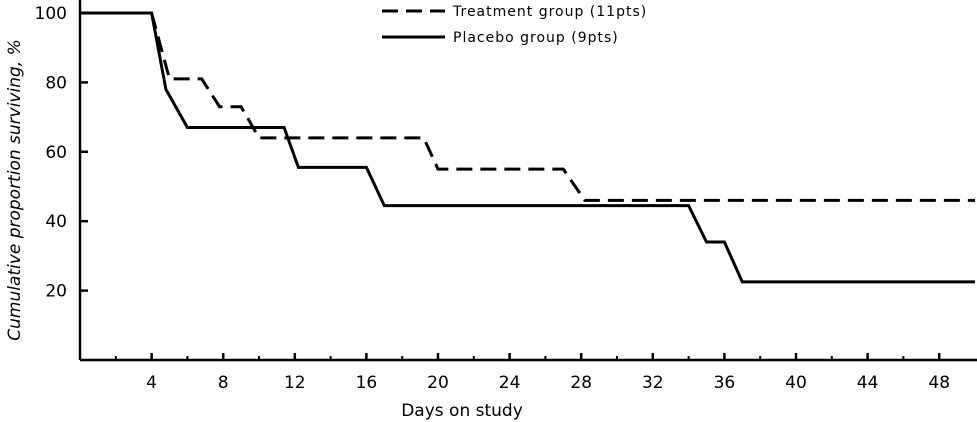 This screenshot has height=422, width=977. Describe the element at coordinates (56, 83) in the screenshot. I see `y-tick-label: 80` at that location.